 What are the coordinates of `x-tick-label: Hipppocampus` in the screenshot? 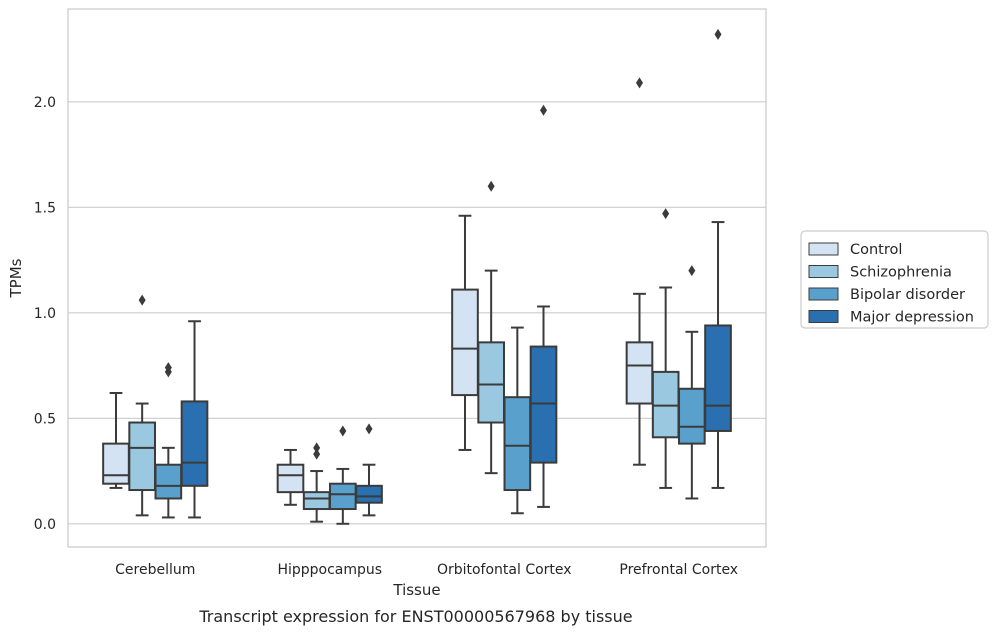 It's located at (329, 570).